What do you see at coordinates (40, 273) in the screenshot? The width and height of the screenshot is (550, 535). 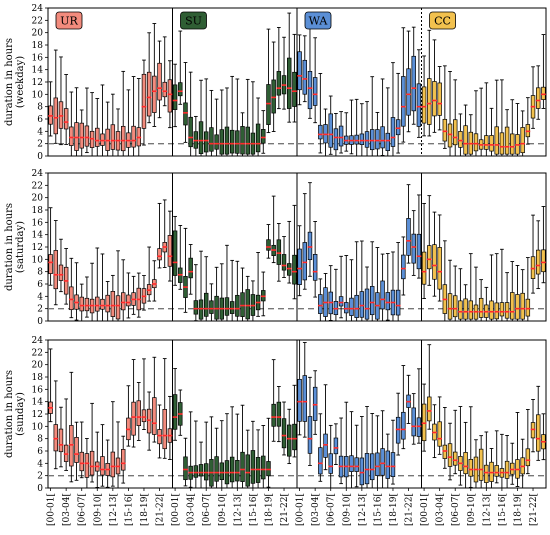 I see `y-tick-label: 8` at bounding box center [40, 273].